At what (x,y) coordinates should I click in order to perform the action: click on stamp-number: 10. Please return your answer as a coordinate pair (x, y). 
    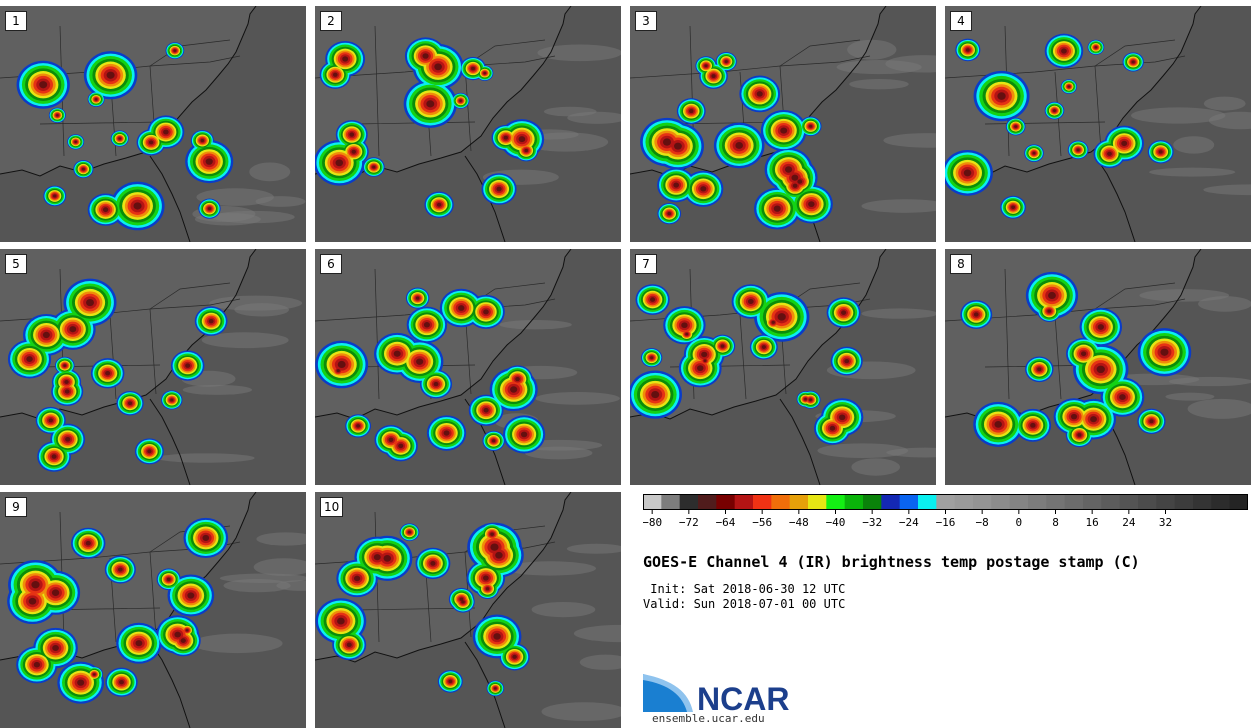
    Looking at the image, I should click on (332, 507).